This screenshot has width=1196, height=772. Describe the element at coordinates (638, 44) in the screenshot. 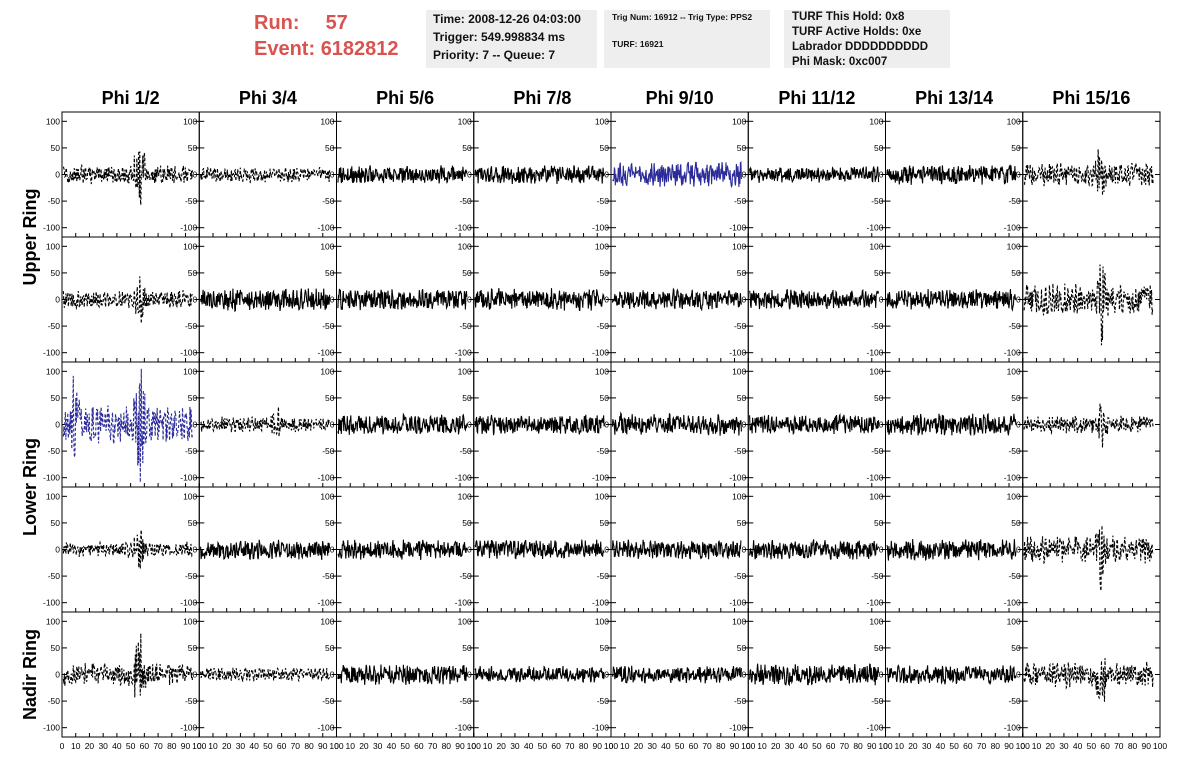

I see `turf-line: TURF: 16921` at that location.